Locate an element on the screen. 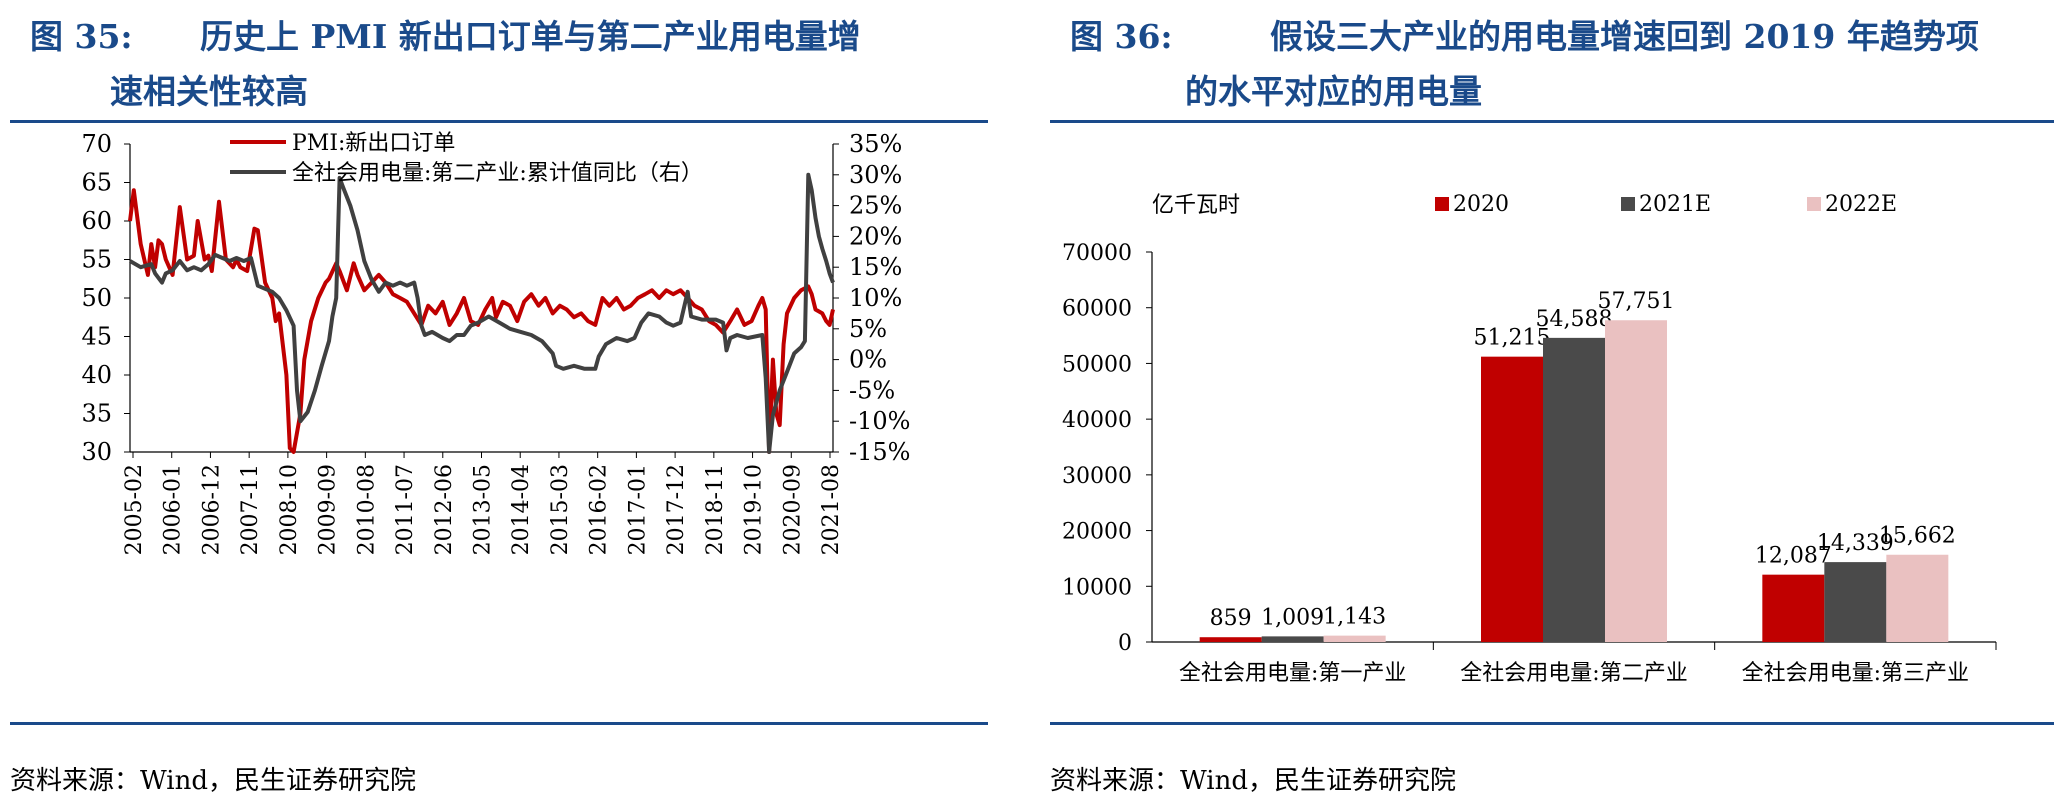  x-tick-label: 2017-12 is located at coordinates (676, 509).